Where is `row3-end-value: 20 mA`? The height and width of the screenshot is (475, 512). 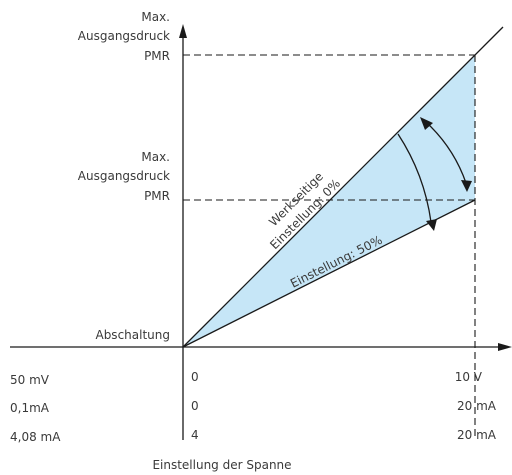 row3-end-value: 20 mA is located at coordinates (477, 435).